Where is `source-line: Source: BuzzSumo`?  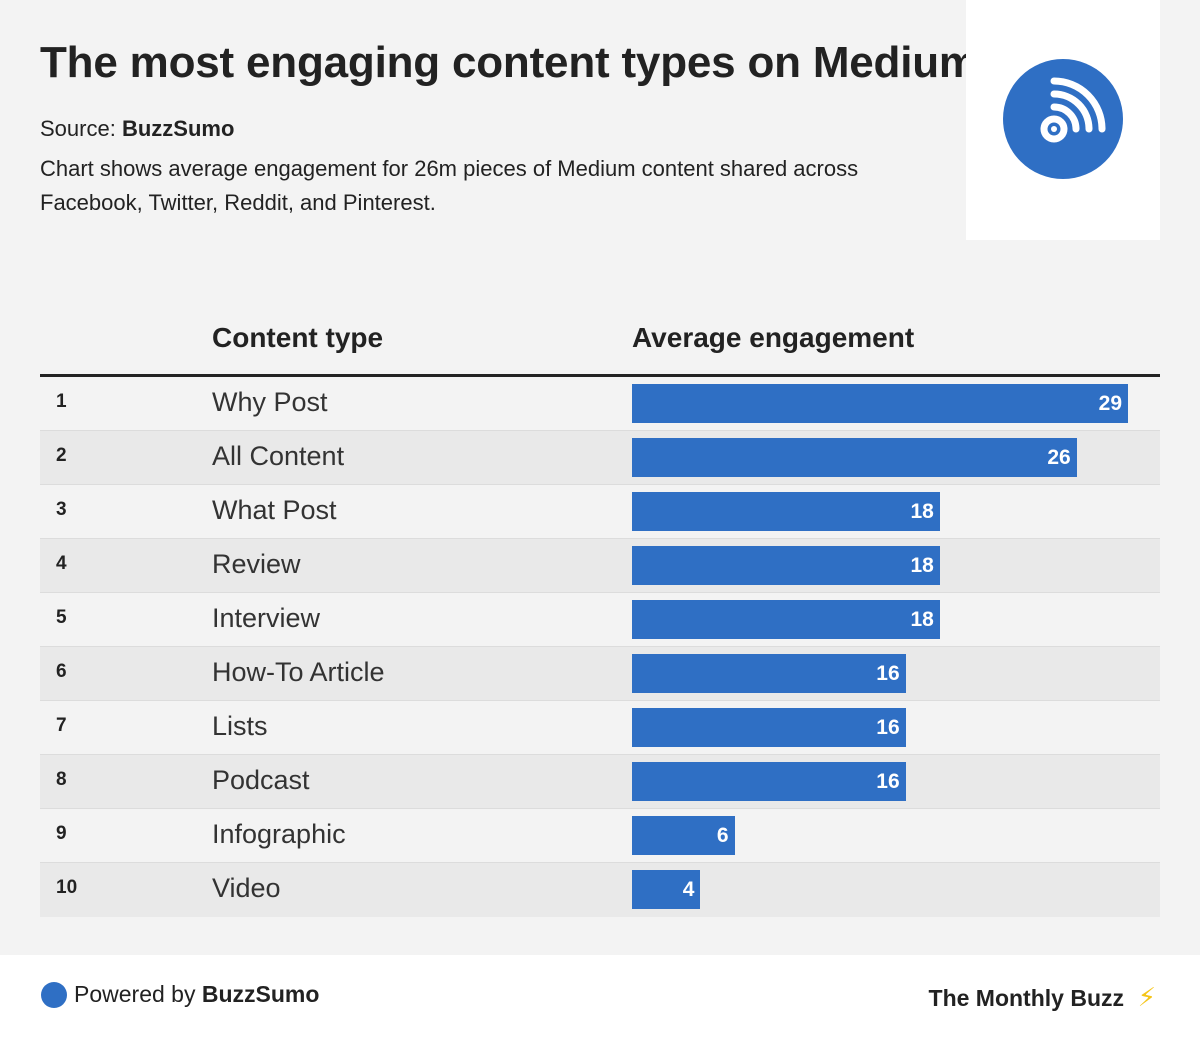 source-line: Source: BuzzSumo is located at coordinates (137, 129).